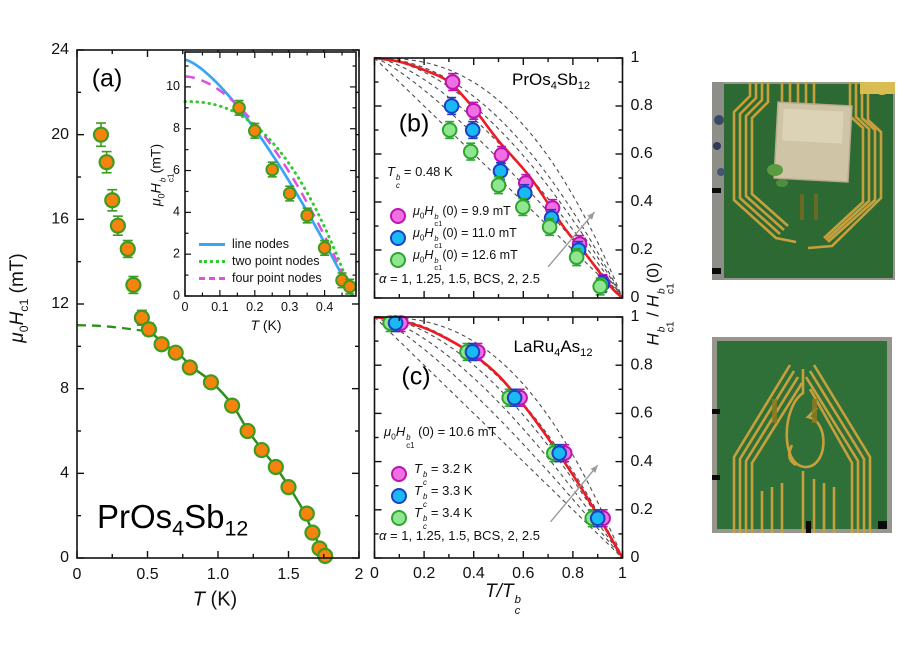  What do you see at coordinates (450, 216) in the screenshot?
I see `panel-b-legend-row-1: μ0H b c1 (0) = 9.9 mT` at bounding box center [450, 216].